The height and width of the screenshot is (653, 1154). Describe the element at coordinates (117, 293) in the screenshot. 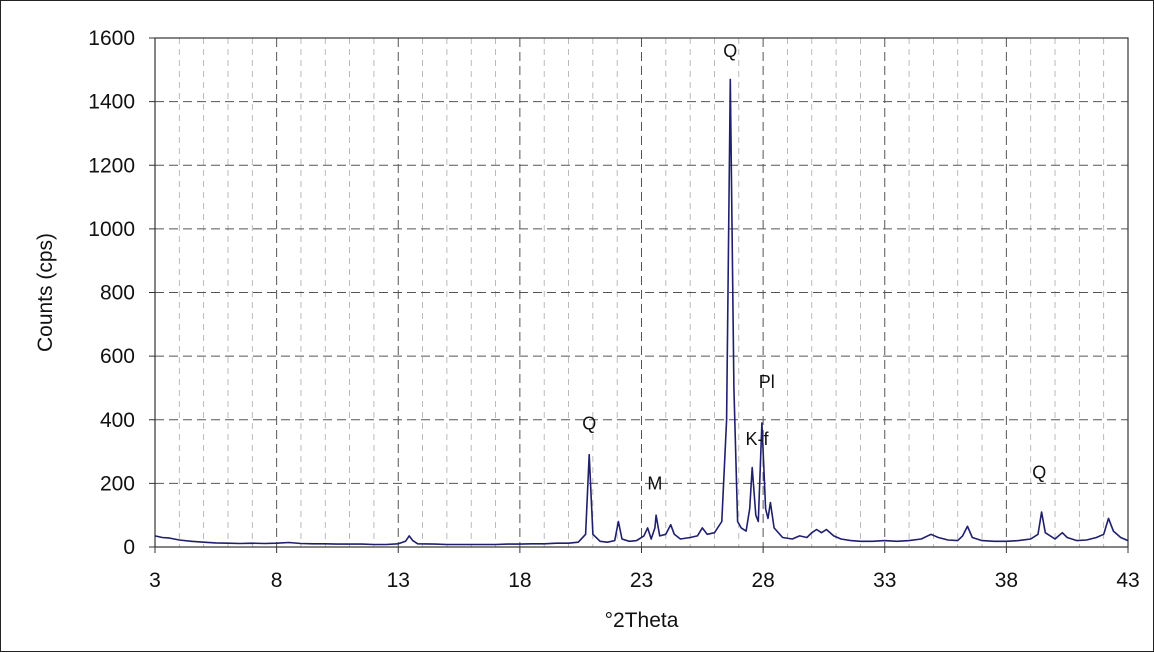

I see `y-tick-label: 800` at that location.